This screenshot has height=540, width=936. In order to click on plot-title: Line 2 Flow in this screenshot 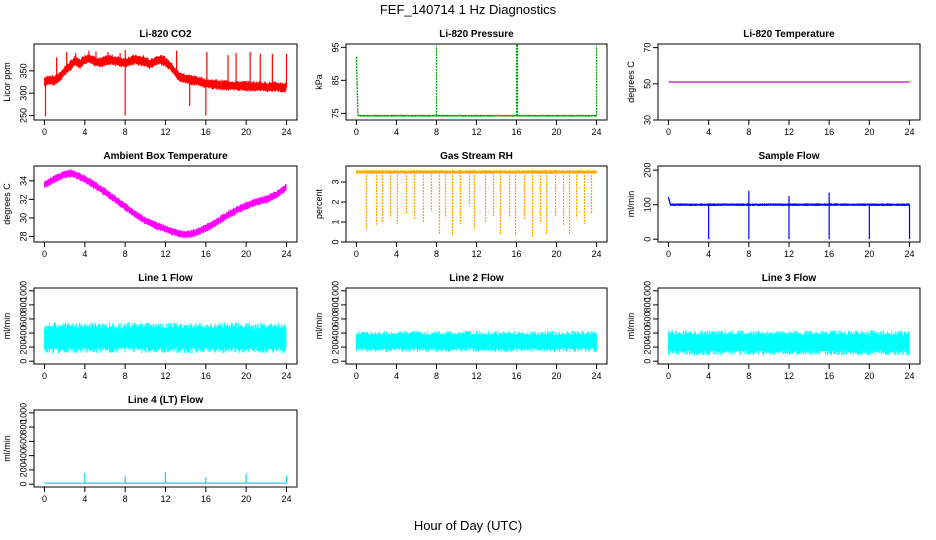, I will do `click(476, 278)`.